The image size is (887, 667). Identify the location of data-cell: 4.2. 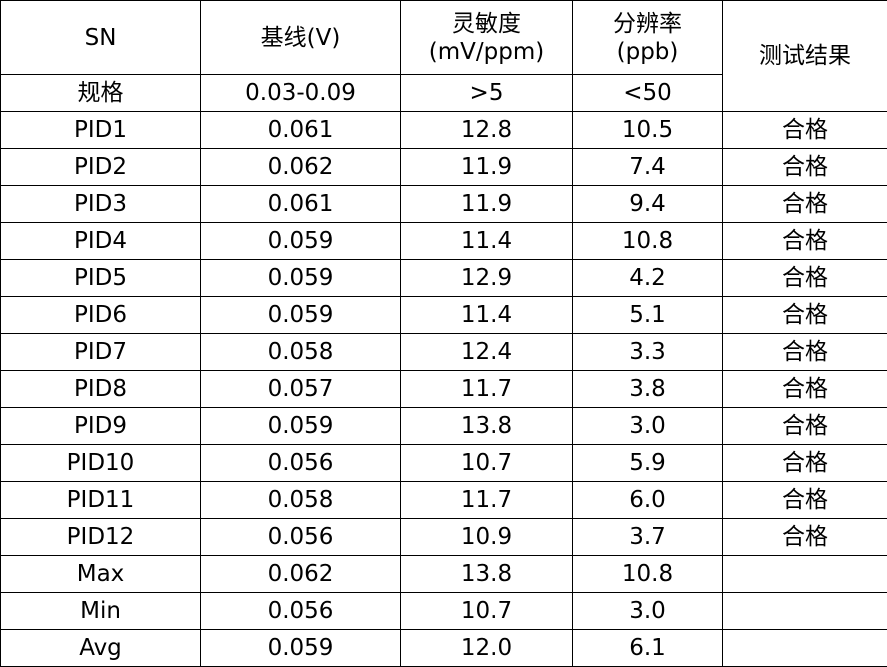
(647, 278).